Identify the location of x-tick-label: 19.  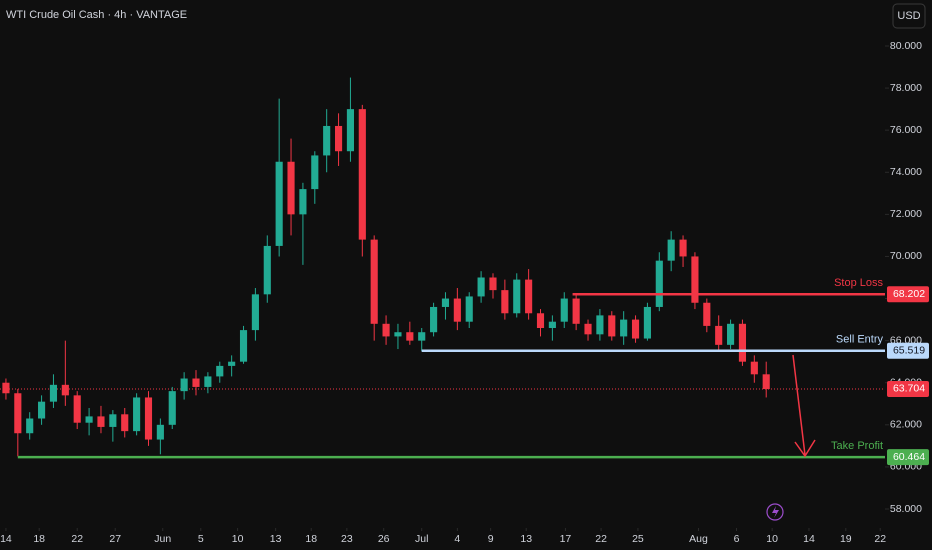
(846, 539).